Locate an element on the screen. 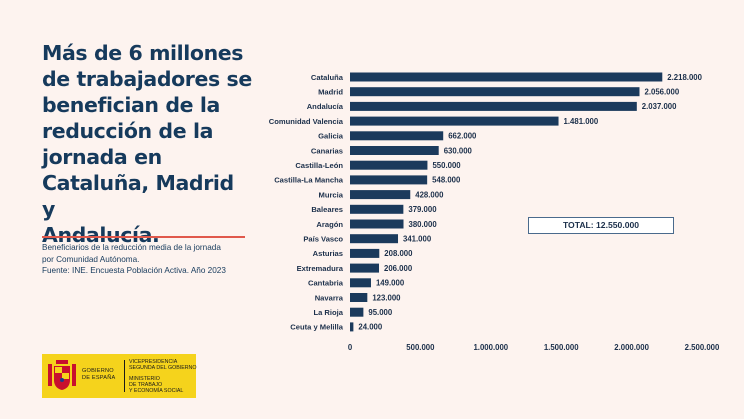 The height and width of the screenshot is (419, 744). category-label: La Rioja is located at coordinates (328, 312).